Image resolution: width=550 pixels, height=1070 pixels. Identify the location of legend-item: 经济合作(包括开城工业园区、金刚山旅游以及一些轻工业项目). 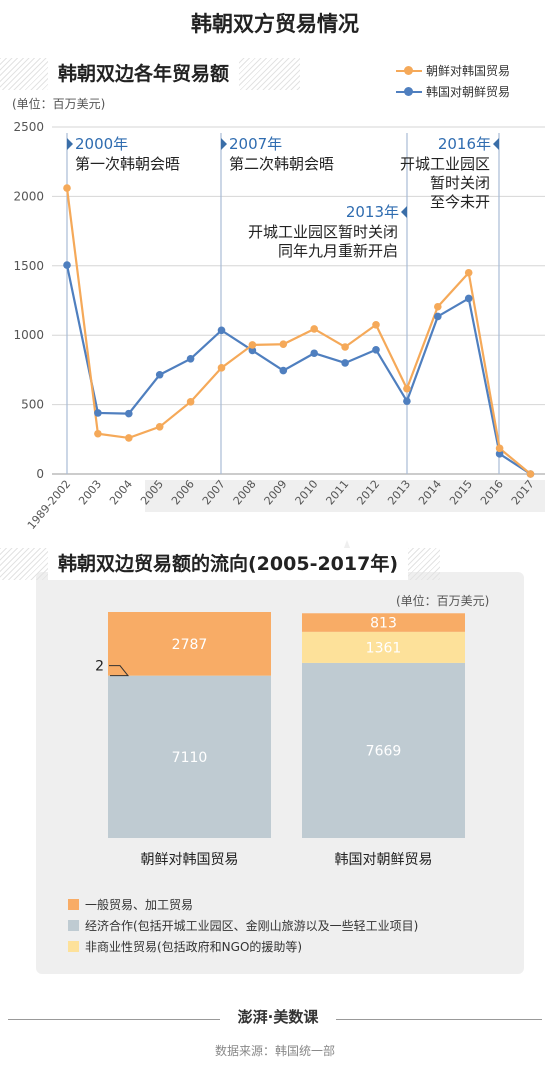
(243, 925).